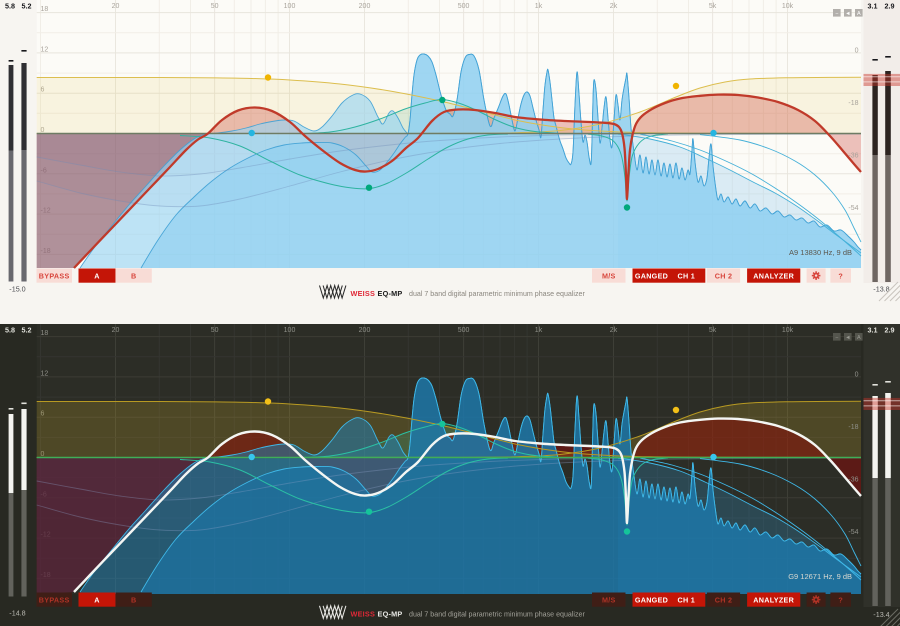  What do you see at coordinates (820, 576) in the screenshot?
I see `svg-text: G9 12671 Hz, 9 dB` at bounding box center [820, 576].